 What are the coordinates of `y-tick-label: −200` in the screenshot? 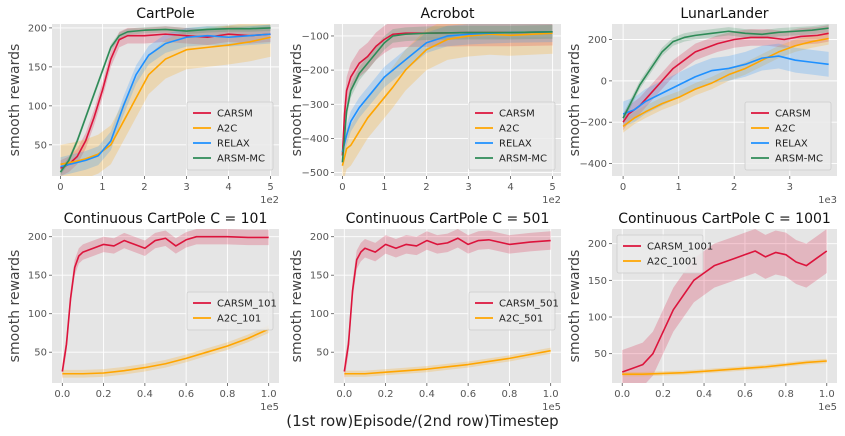 It's located at (593, 123).